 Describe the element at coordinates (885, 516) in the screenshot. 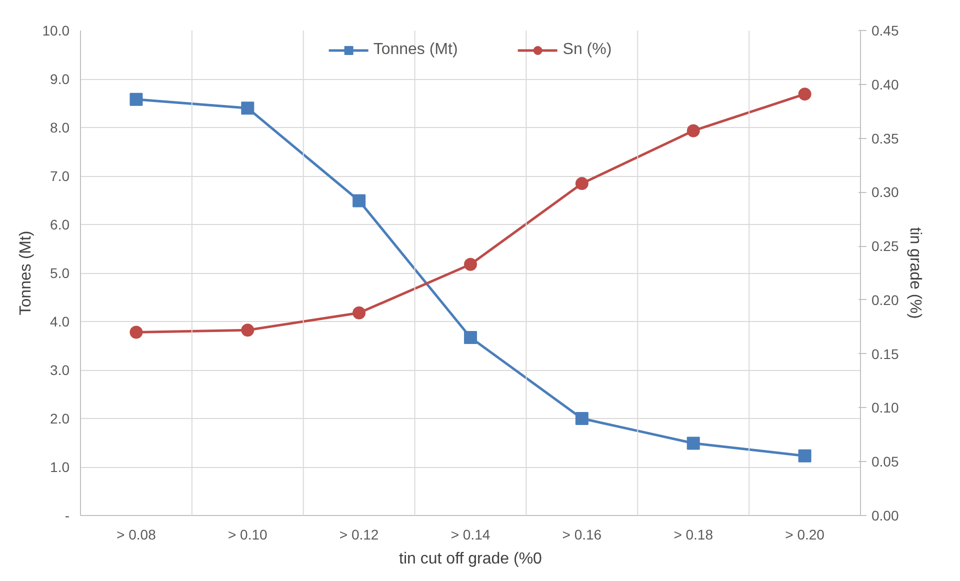

I see `y2-tick-label: 0.00` at that location.